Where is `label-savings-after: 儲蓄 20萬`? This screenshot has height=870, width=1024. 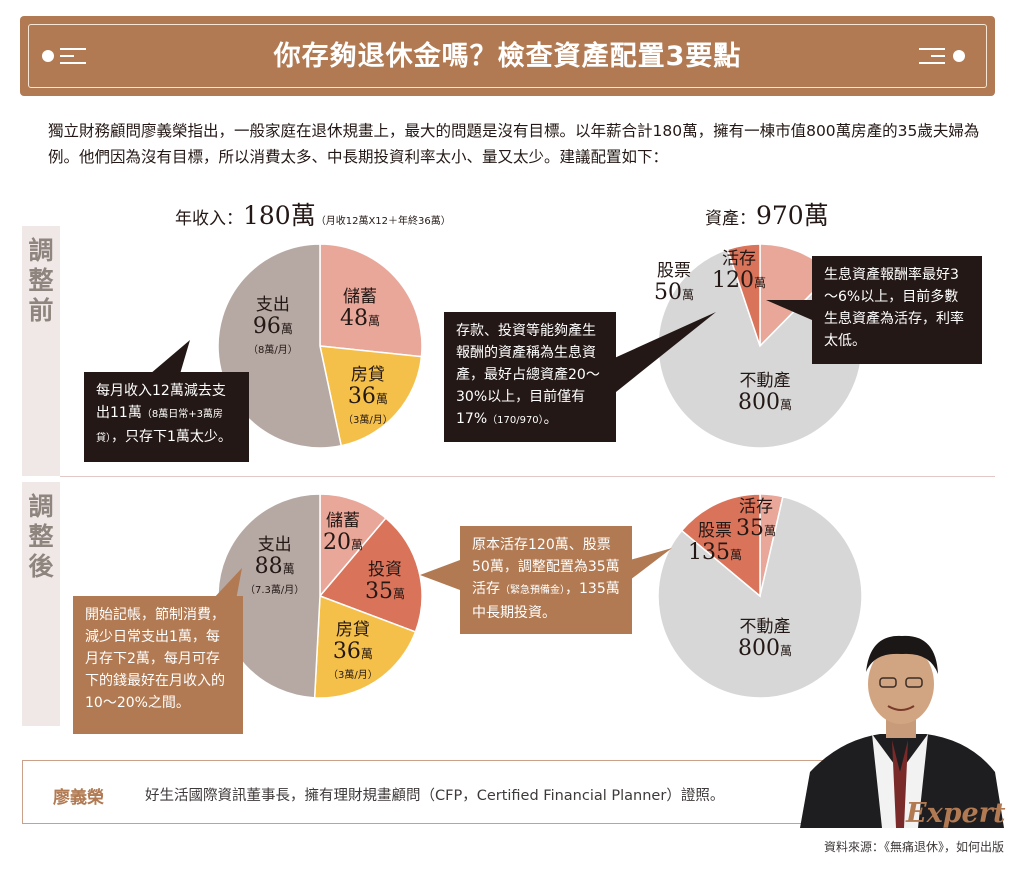
label-savings-after: 儲蓄 20萬 is located at coordinates (343, 533).